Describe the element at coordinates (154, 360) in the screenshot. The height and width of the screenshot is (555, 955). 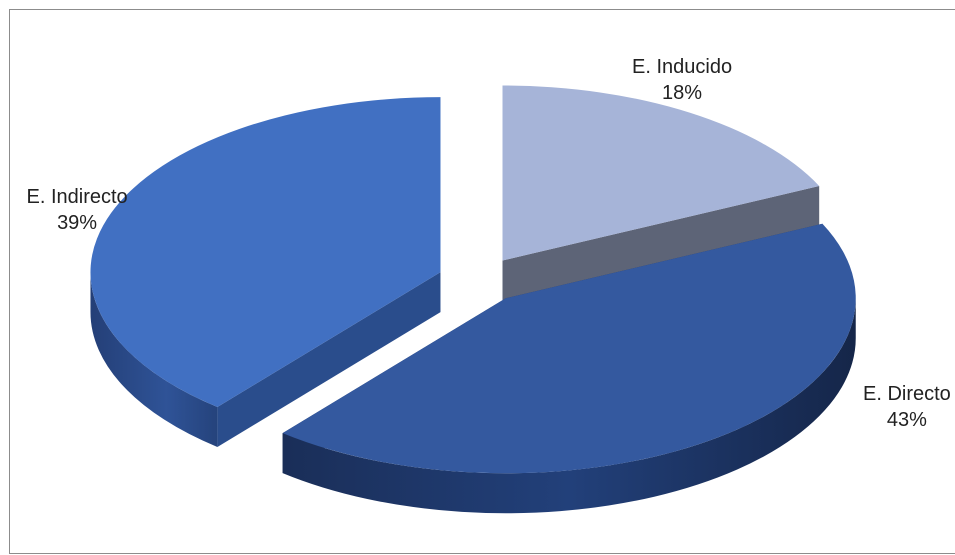
I see `pie-slice-indirecto-side` at that location.